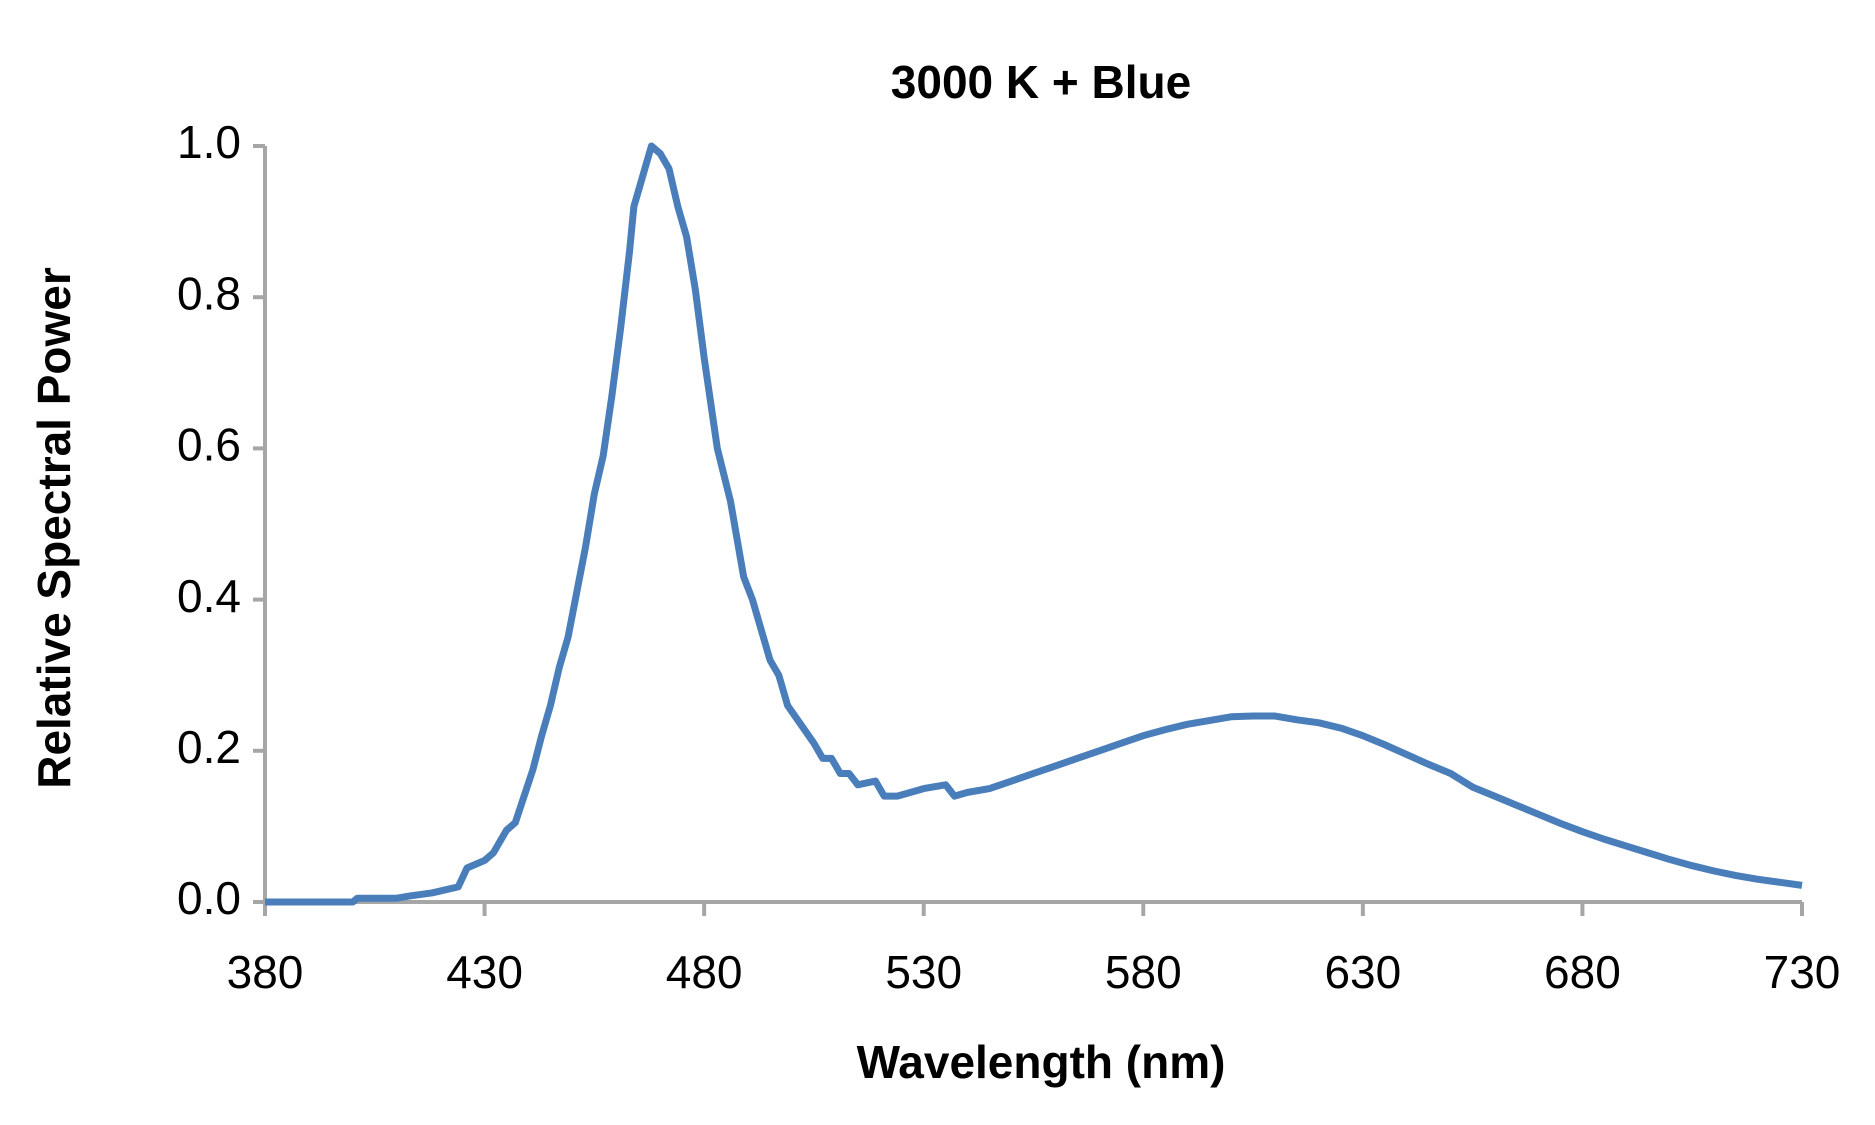 This screenshot has height=1125, width=1875. Describe the element at coordinates (209, 142) in the screenshot. I see `y-tick-label: 1.0` at that location.